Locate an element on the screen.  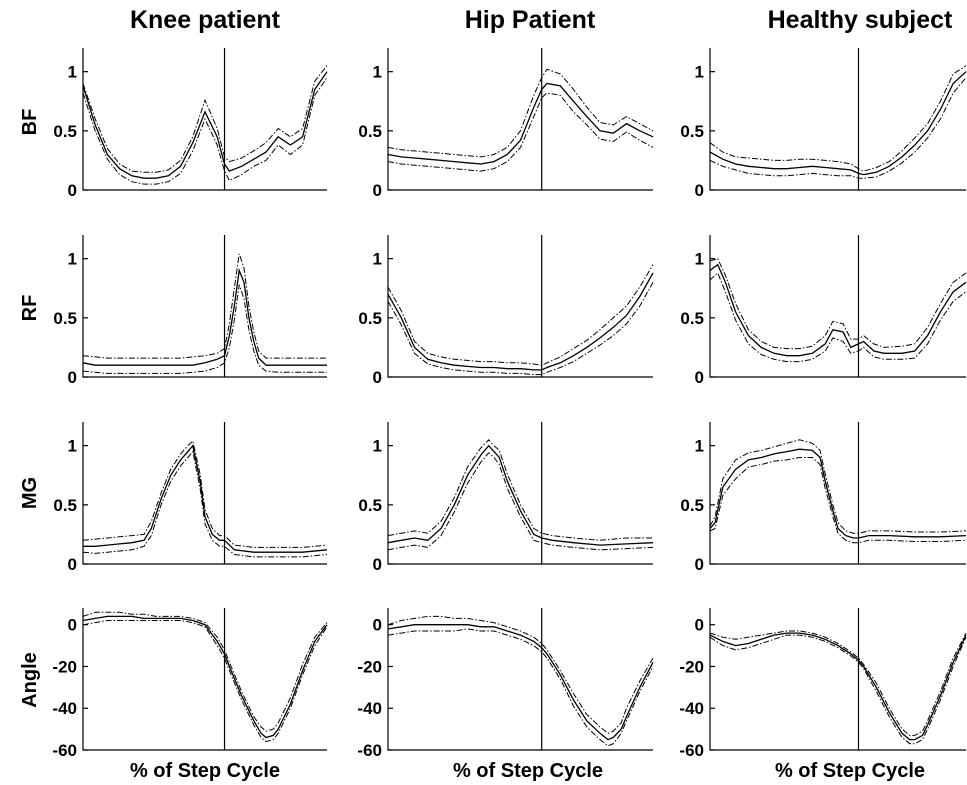
panel-angle-healthy: 0 -20 -40 -60 is located at coordinates (823, 684).